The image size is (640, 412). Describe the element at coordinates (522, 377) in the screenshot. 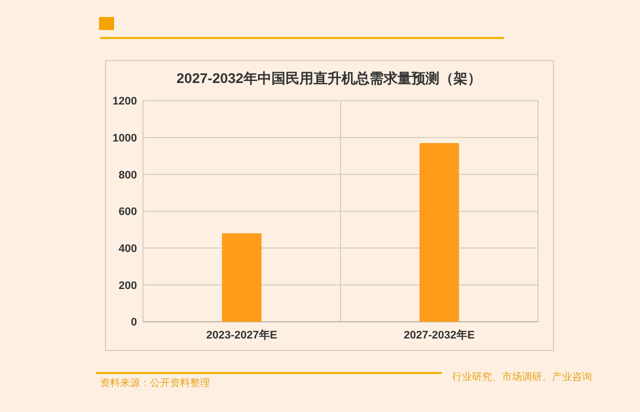

I see `text: 行业研究、市场调研、产业咨询` at that location.